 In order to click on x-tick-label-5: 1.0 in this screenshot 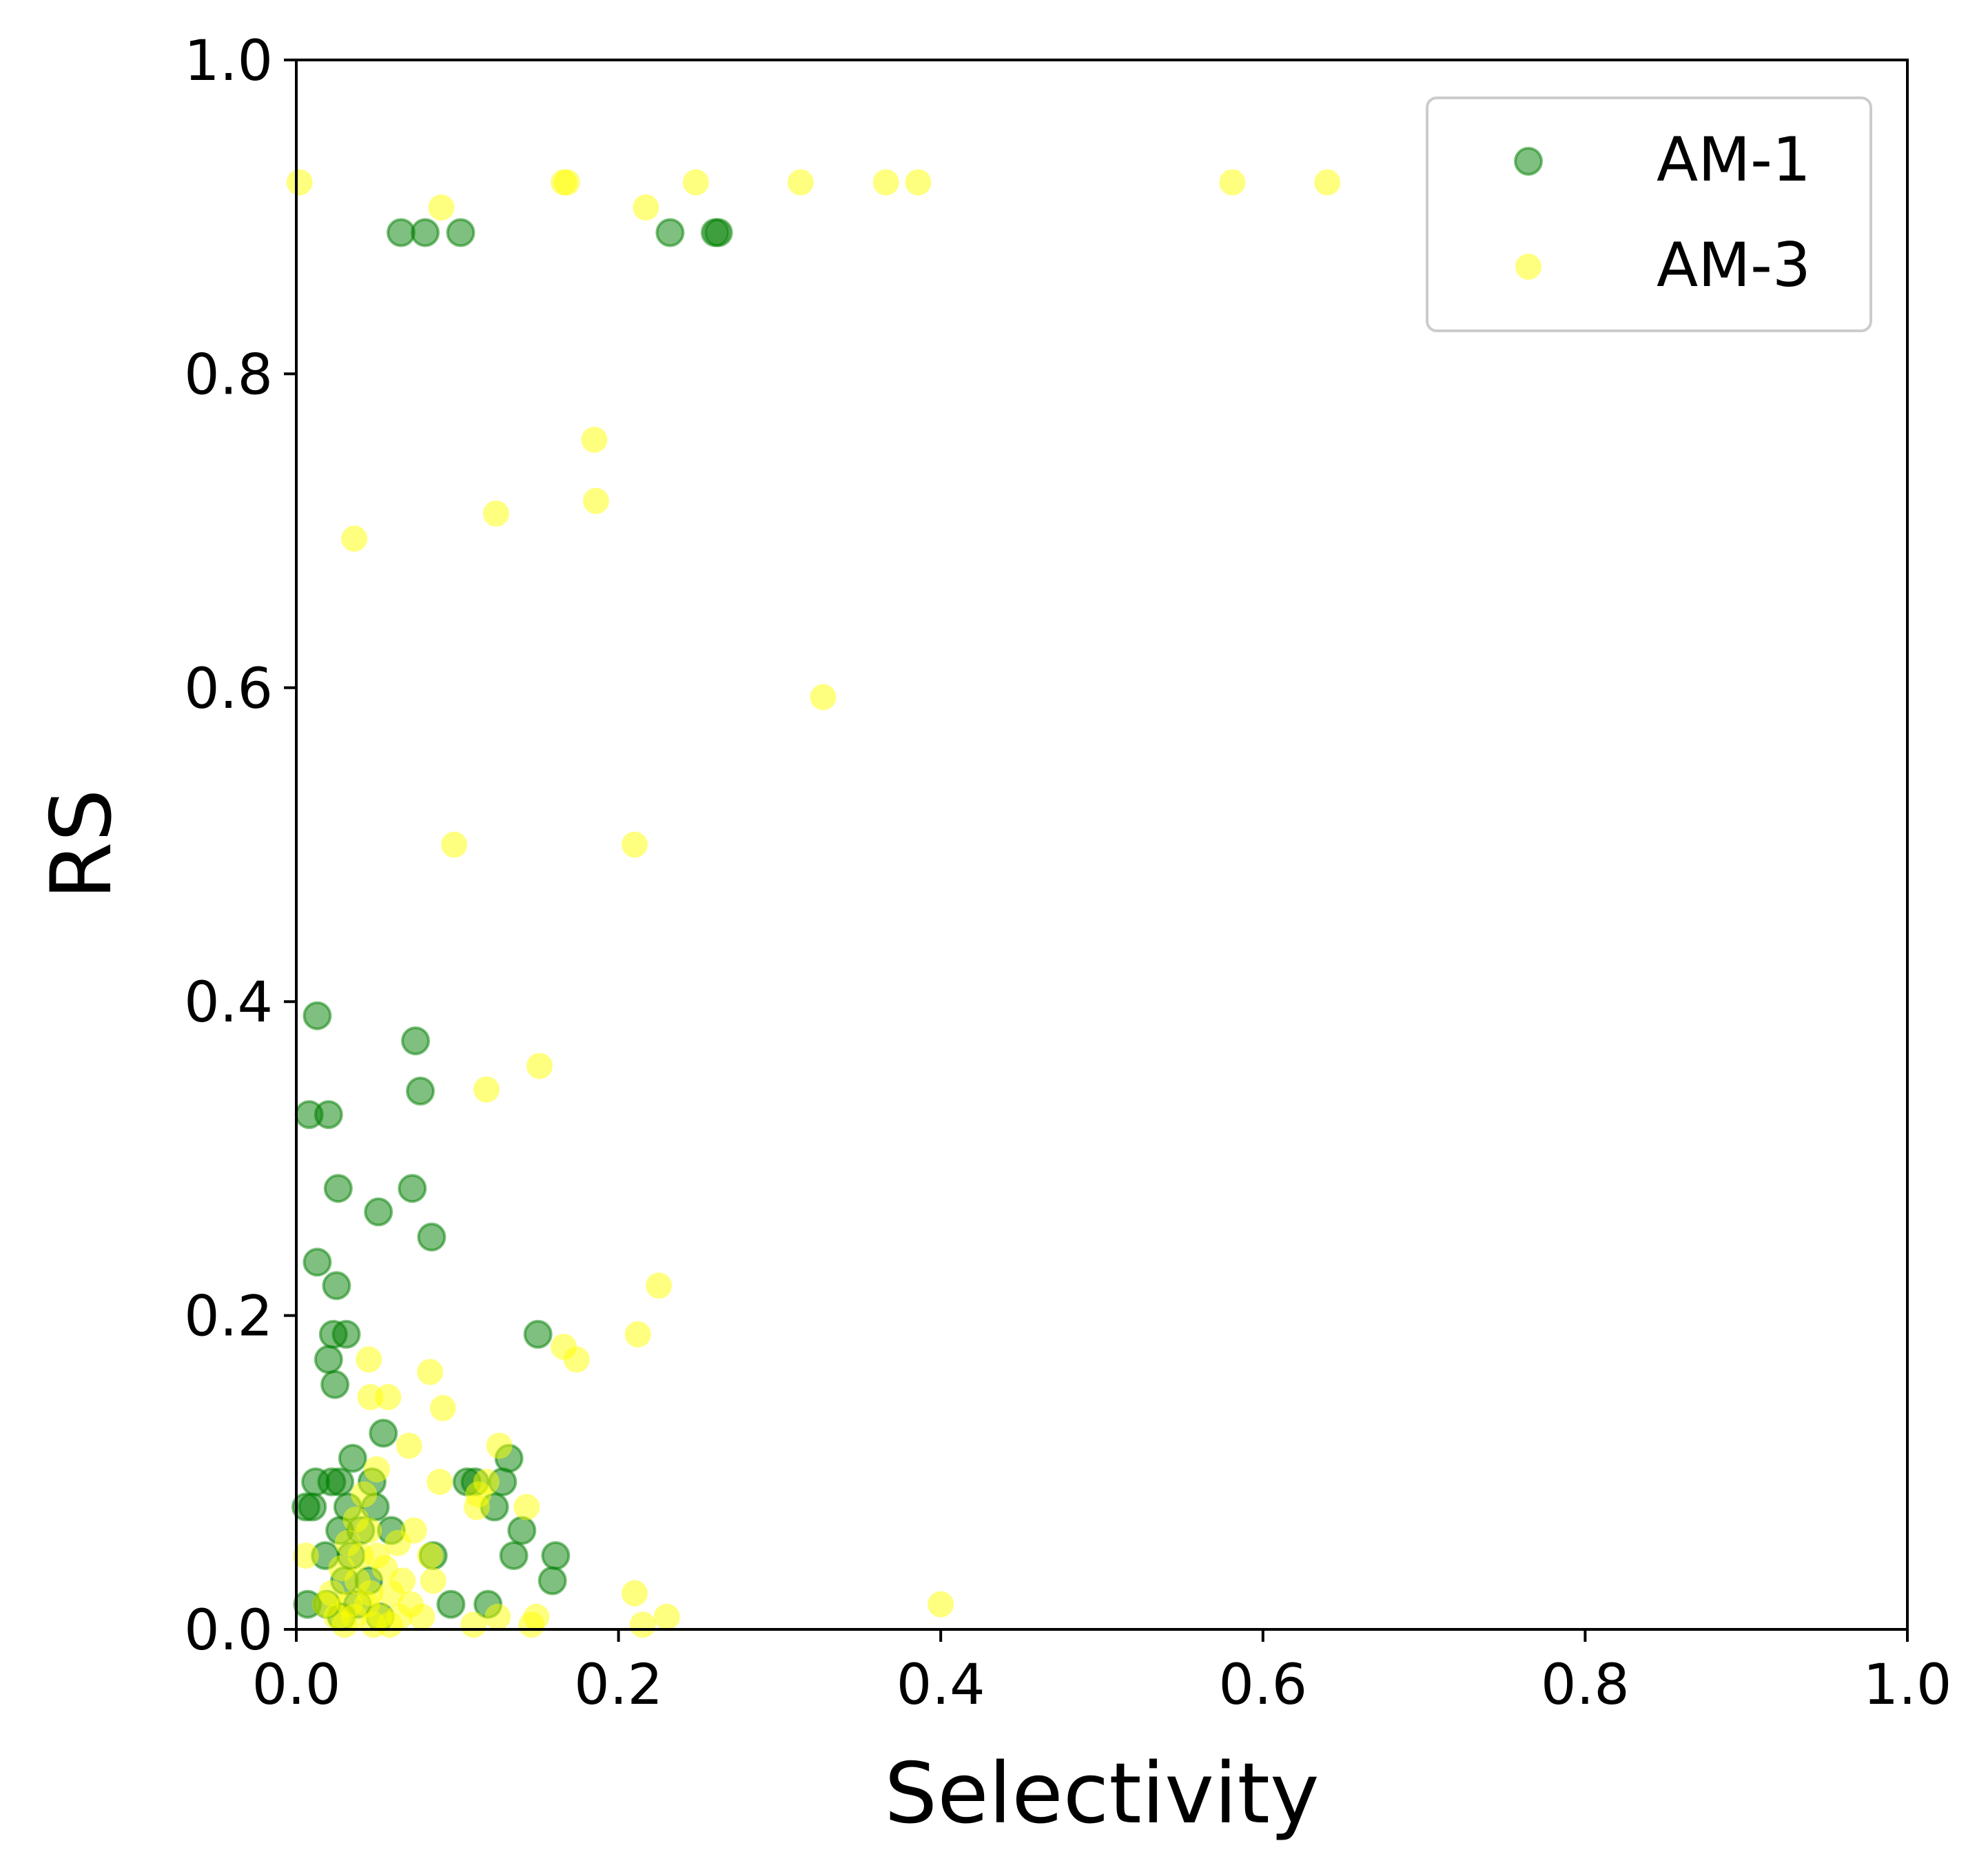, I will do `click(1907, 1685)`.